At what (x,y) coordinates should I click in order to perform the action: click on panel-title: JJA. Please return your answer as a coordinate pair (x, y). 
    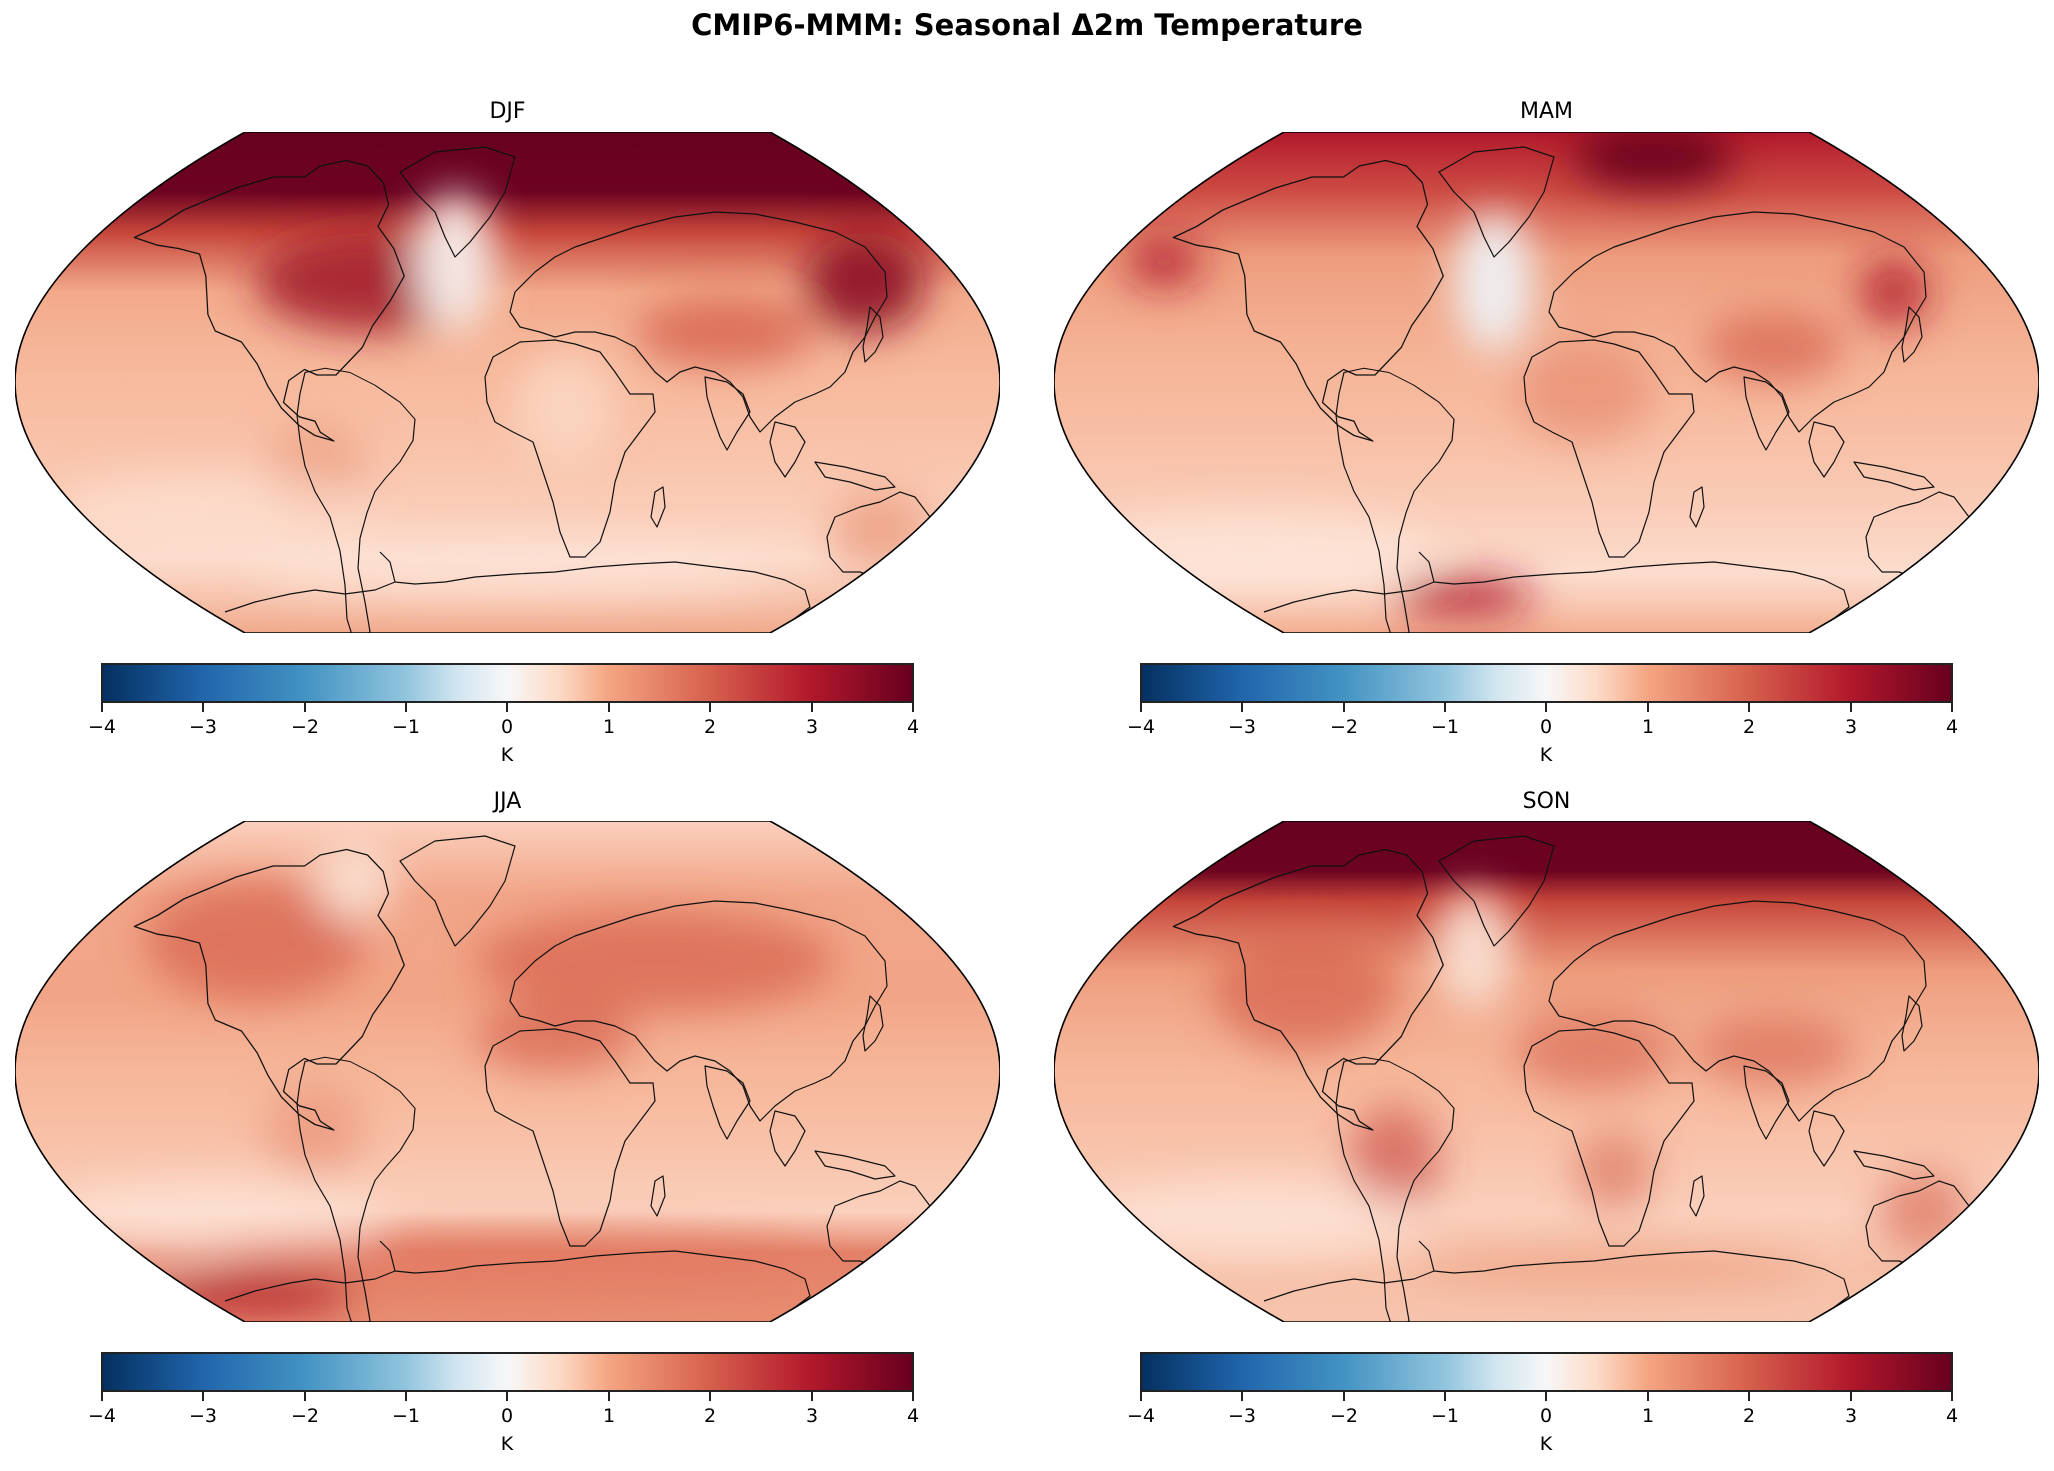
    Looking at the image, I should click on (507, 801).